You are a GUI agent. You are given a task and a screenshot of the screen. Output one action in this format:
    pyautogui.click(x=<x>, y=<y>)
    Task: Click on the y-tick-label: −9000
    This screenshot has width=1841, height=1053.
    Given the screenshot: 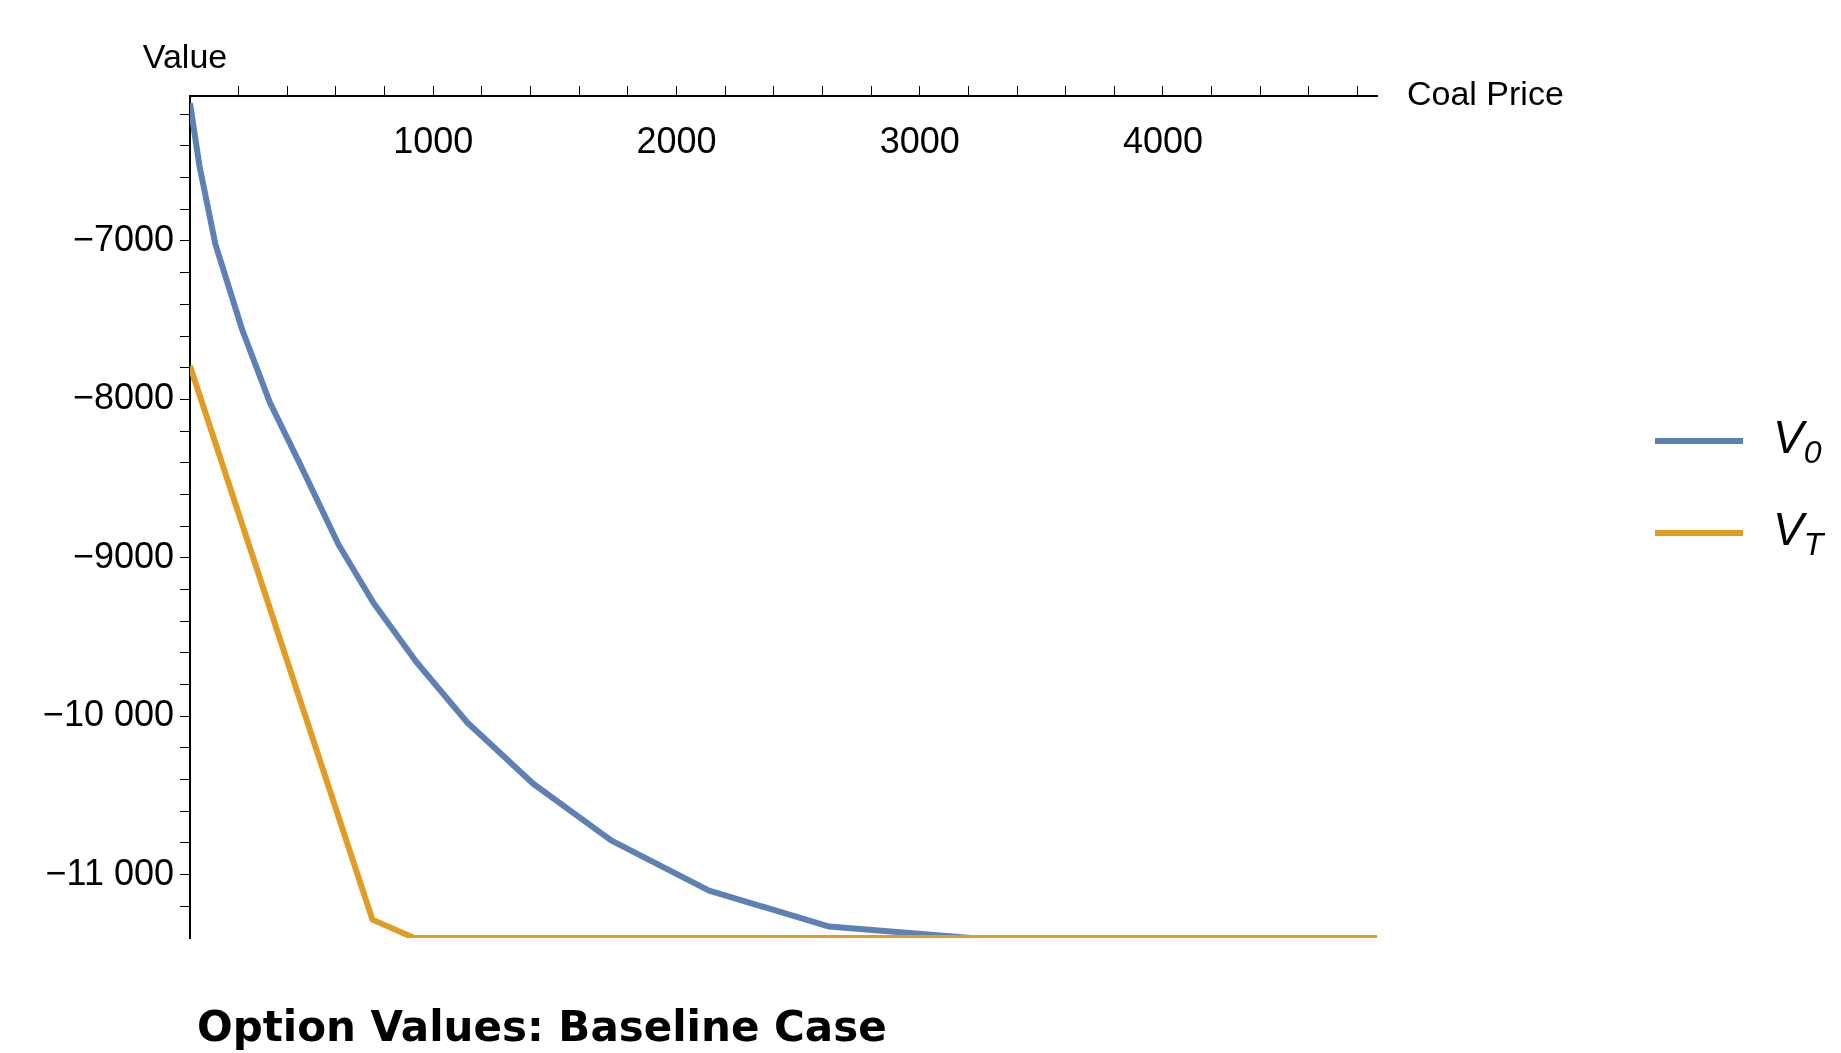 What is the action you would take?
    pyautogui.click(x=123, y=555)
    